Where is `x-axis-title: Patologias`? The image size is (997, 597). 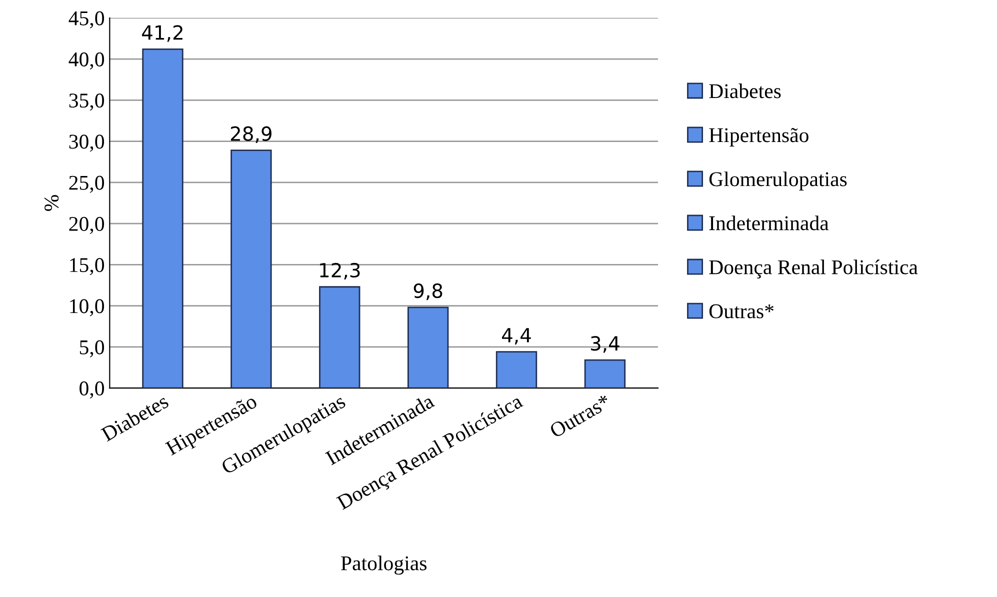
x-axis-title: Patologias is located at coordinates (383, 565).